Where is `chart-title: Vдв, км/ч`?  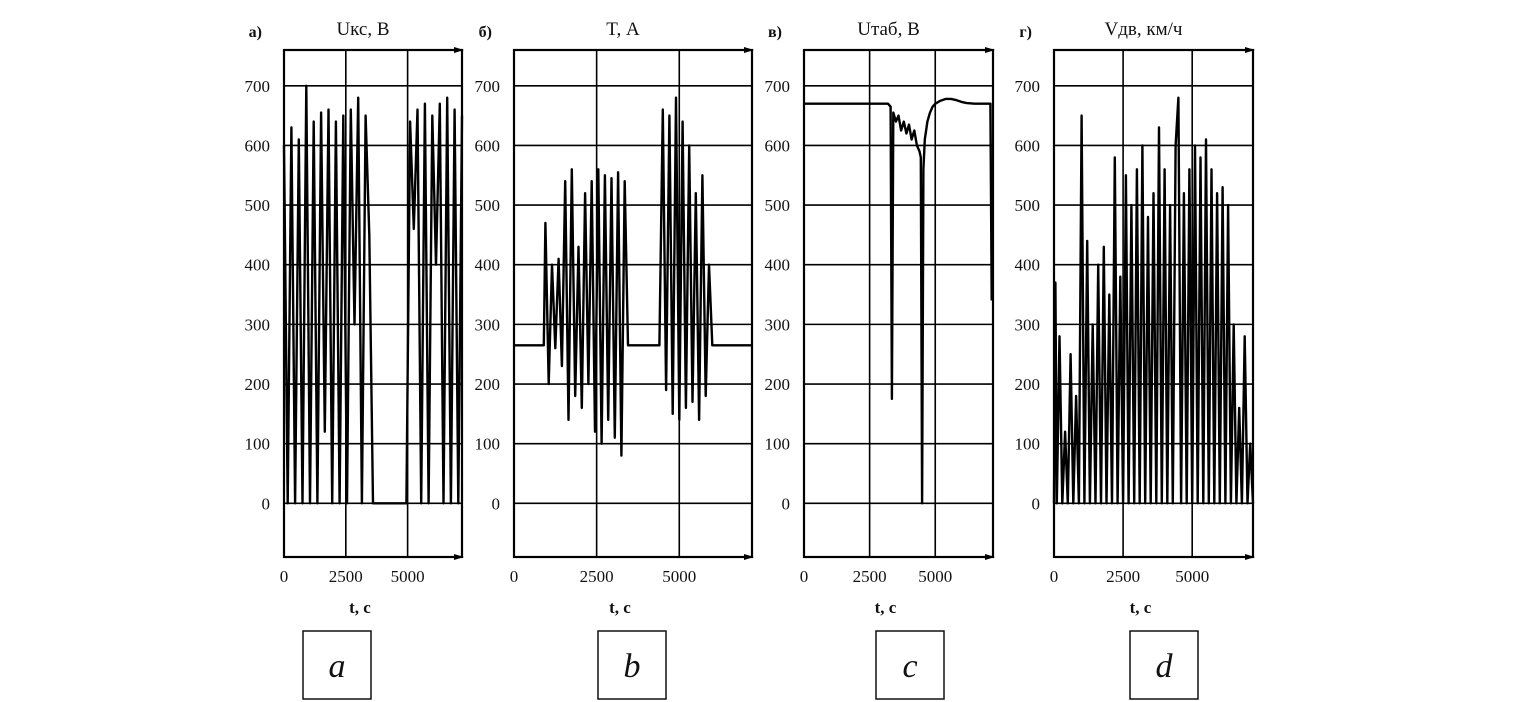
chart-title: Vдв, км/ч is located at coordinates (1144, 29).